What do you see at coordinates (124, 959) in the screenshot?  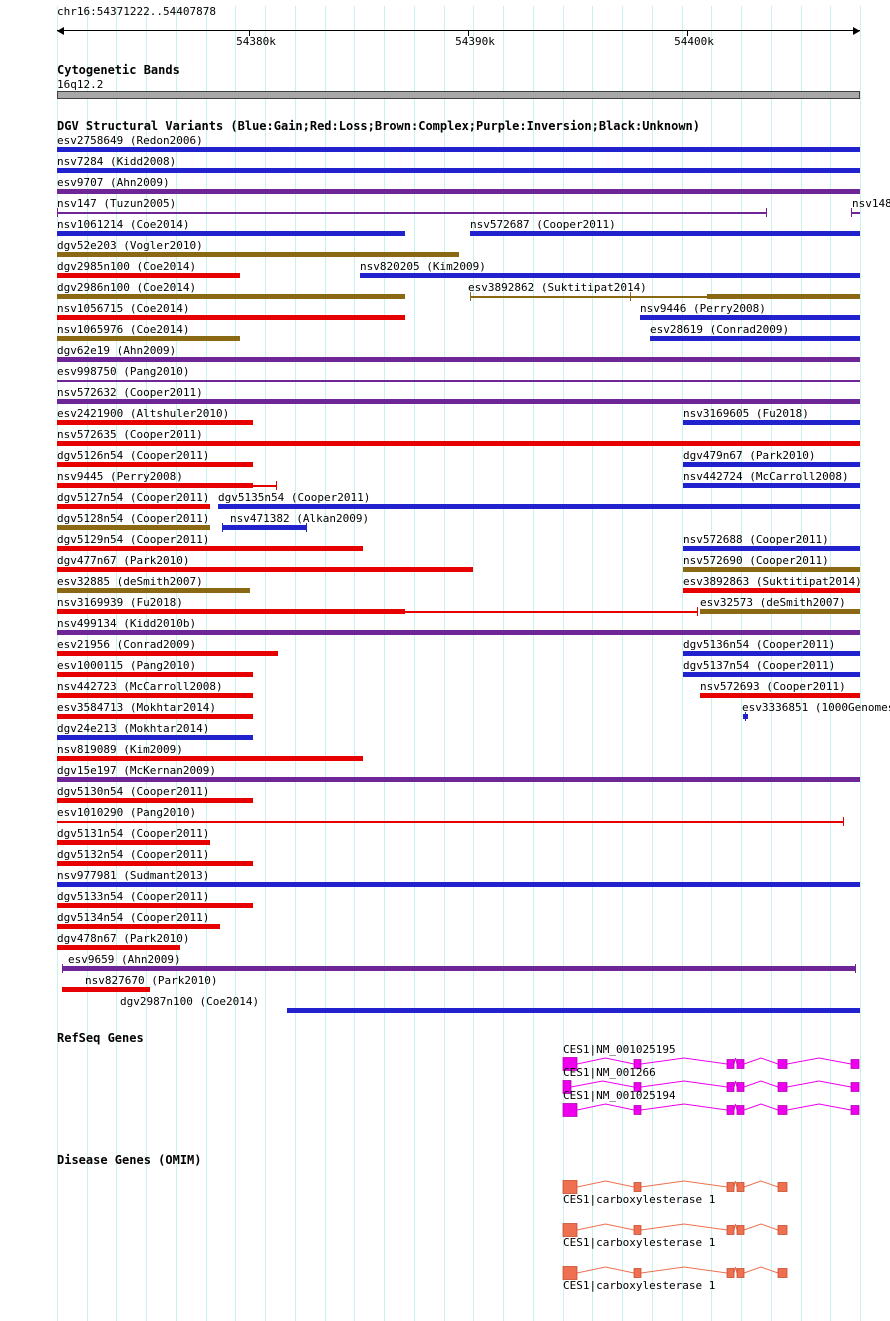 I see `variant-label: esv9659 (Ahn2009)` at bounding box center [124, 959].